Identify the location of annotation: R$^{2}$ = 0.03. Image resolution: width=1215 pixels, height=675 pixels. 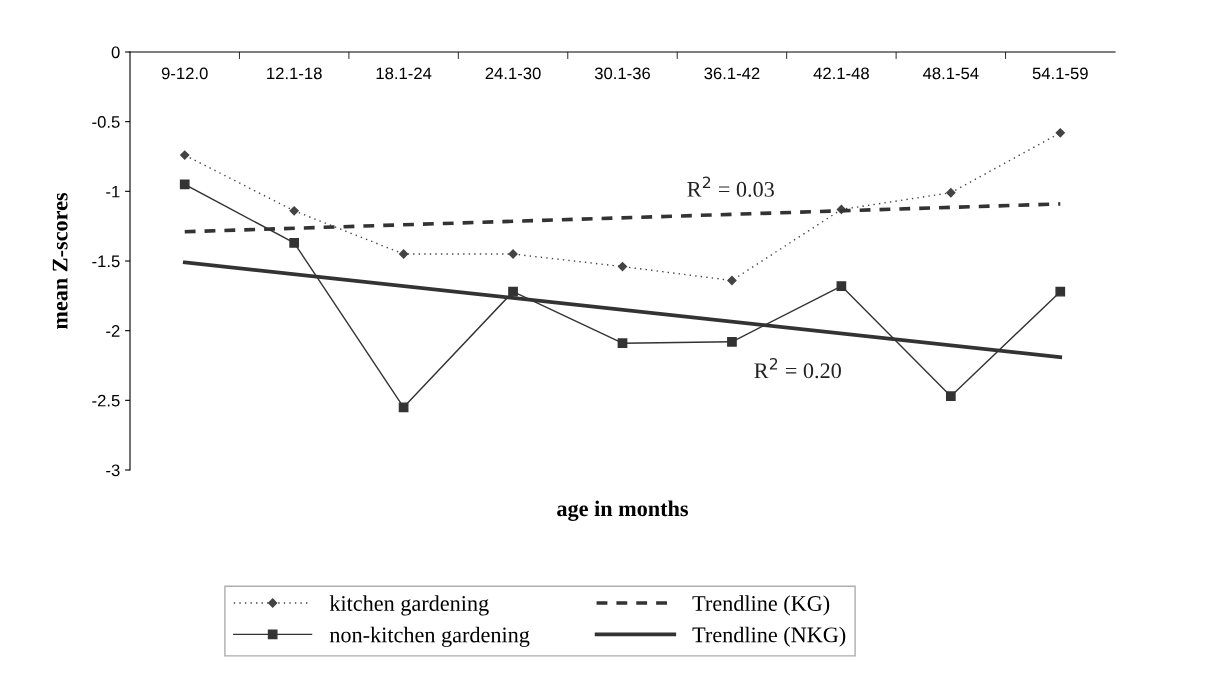
(730, 186).